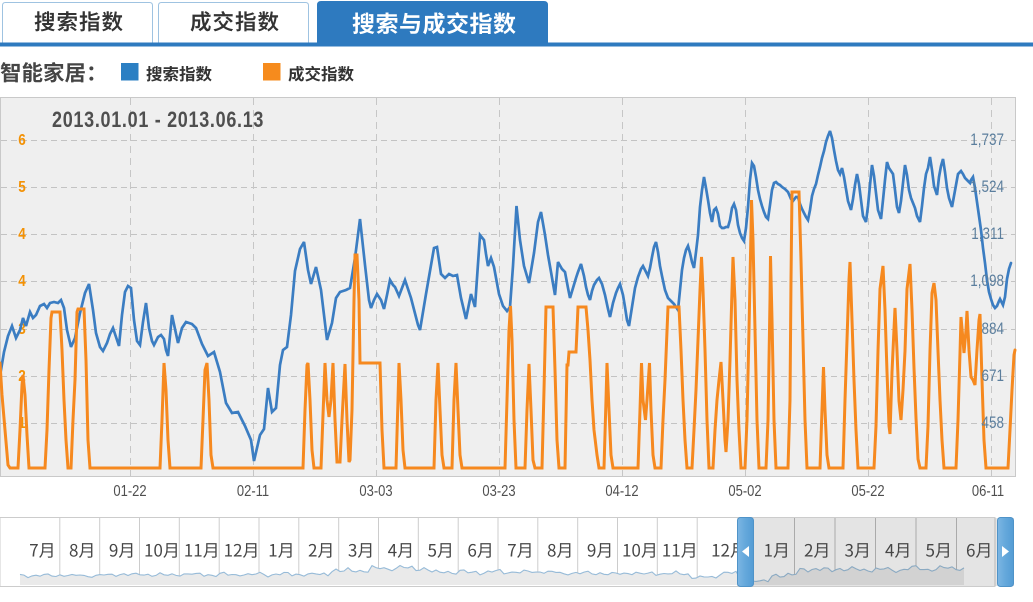 The height and width of the screenshot is (602, 1033). Describe the element at coordinates (744, 491) in the screenshot. I see `svg-text: 05-02` at that location.